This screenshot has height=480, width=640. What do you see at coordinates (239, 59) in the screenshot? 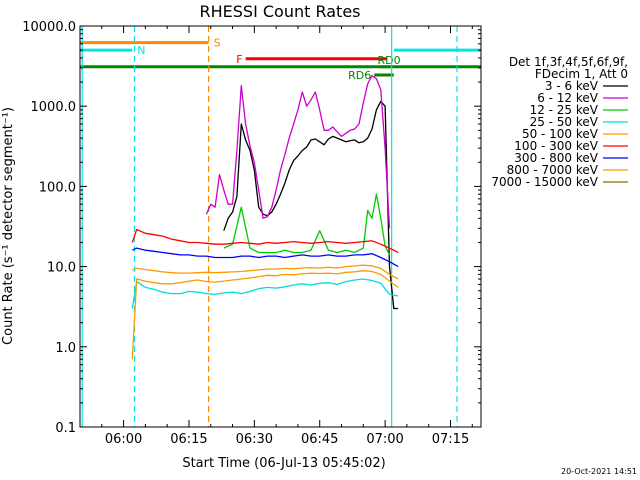
I see `annotation-label: F` at bounding box center [239, 59].